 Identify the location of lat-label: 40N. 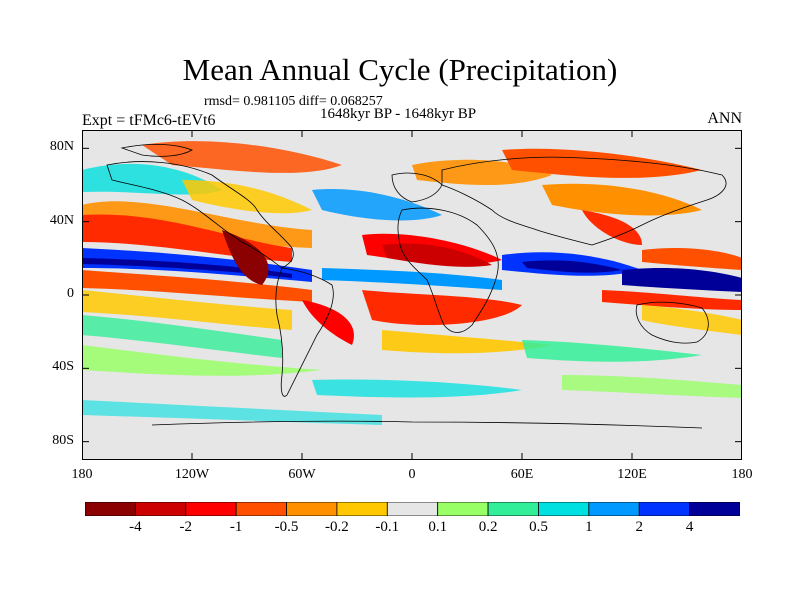
(61, 220).